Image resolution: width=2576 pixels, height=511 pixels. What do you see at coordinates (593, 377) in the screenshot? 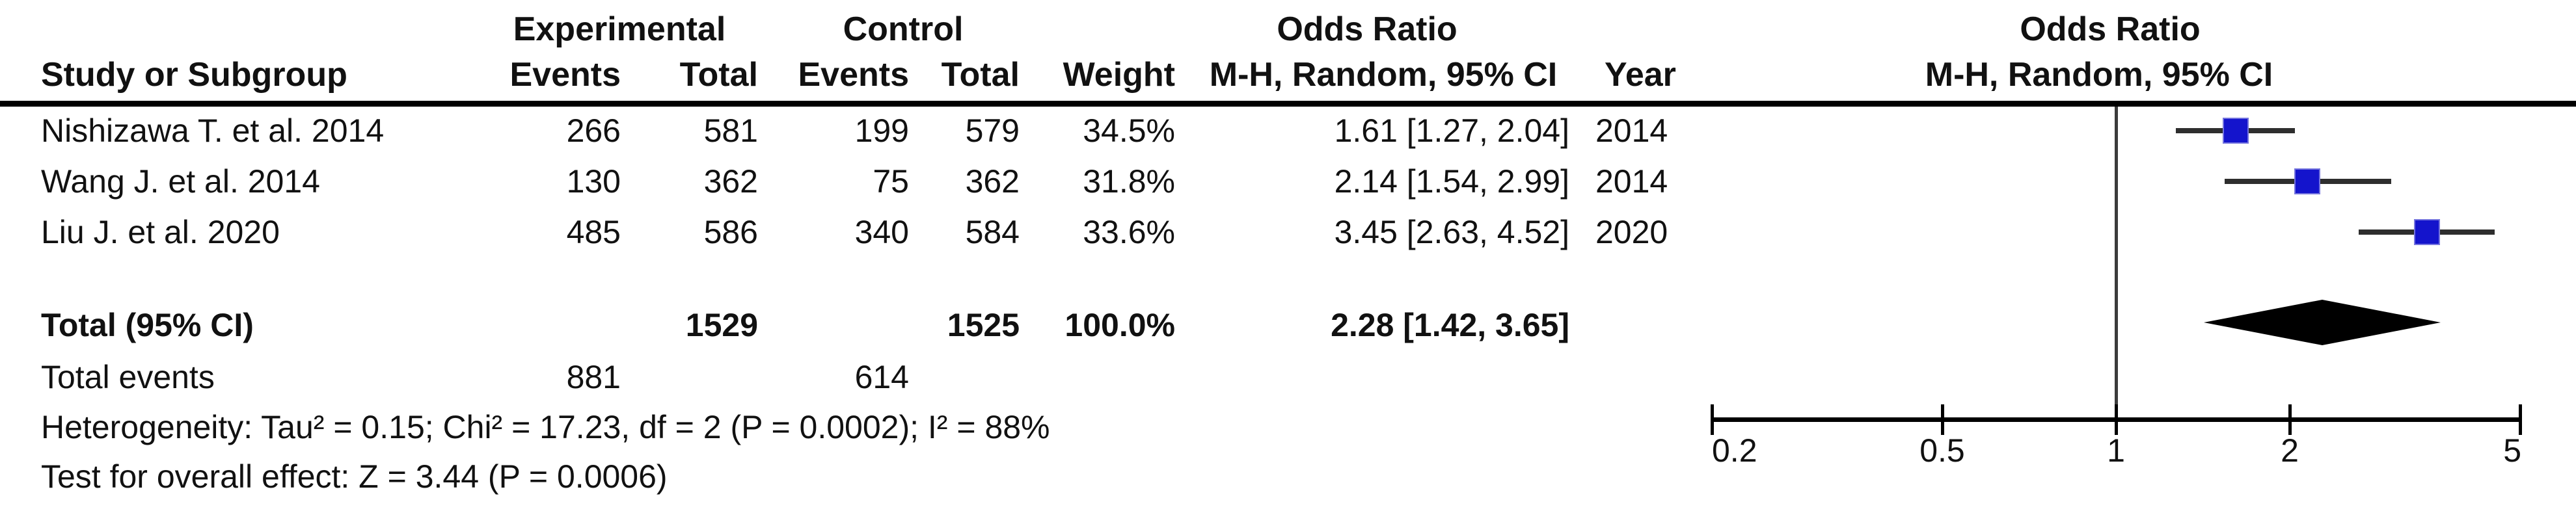
I see `total-events-exp-cell: 881` at bounding box center [593, 377].